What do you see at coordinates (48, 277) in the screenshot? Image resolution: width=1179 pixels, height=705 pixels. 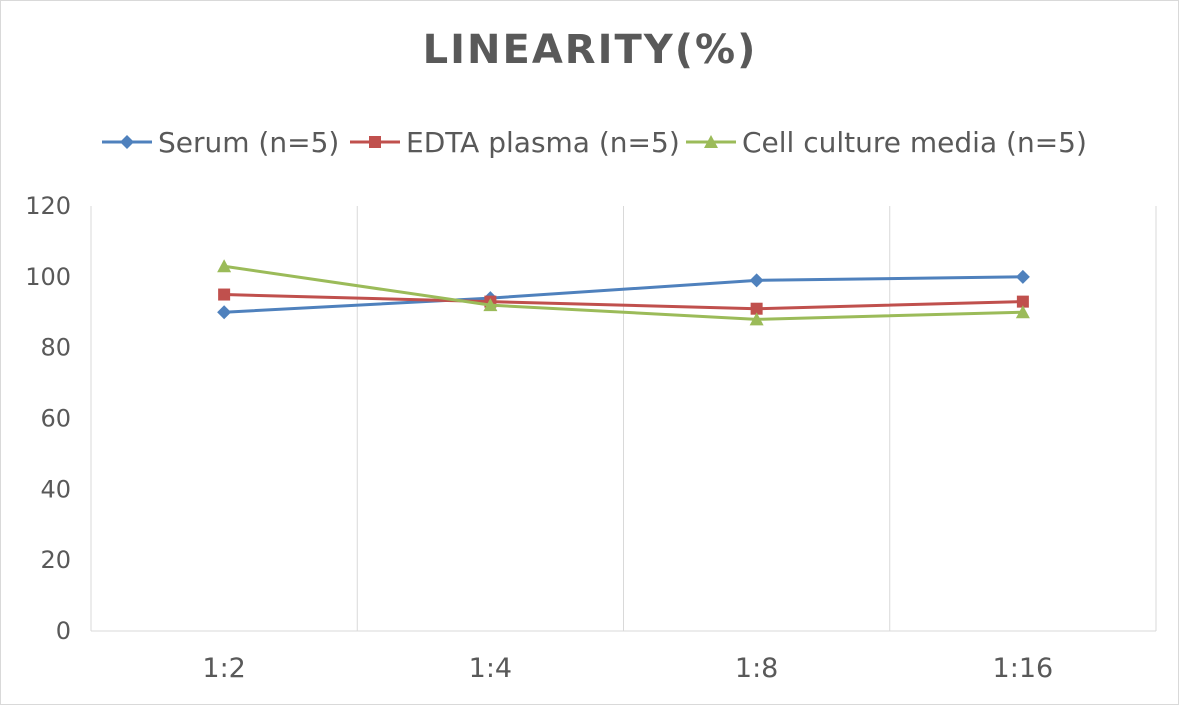 I see `y-tick-label: 100` at bounding box center [48, 277].